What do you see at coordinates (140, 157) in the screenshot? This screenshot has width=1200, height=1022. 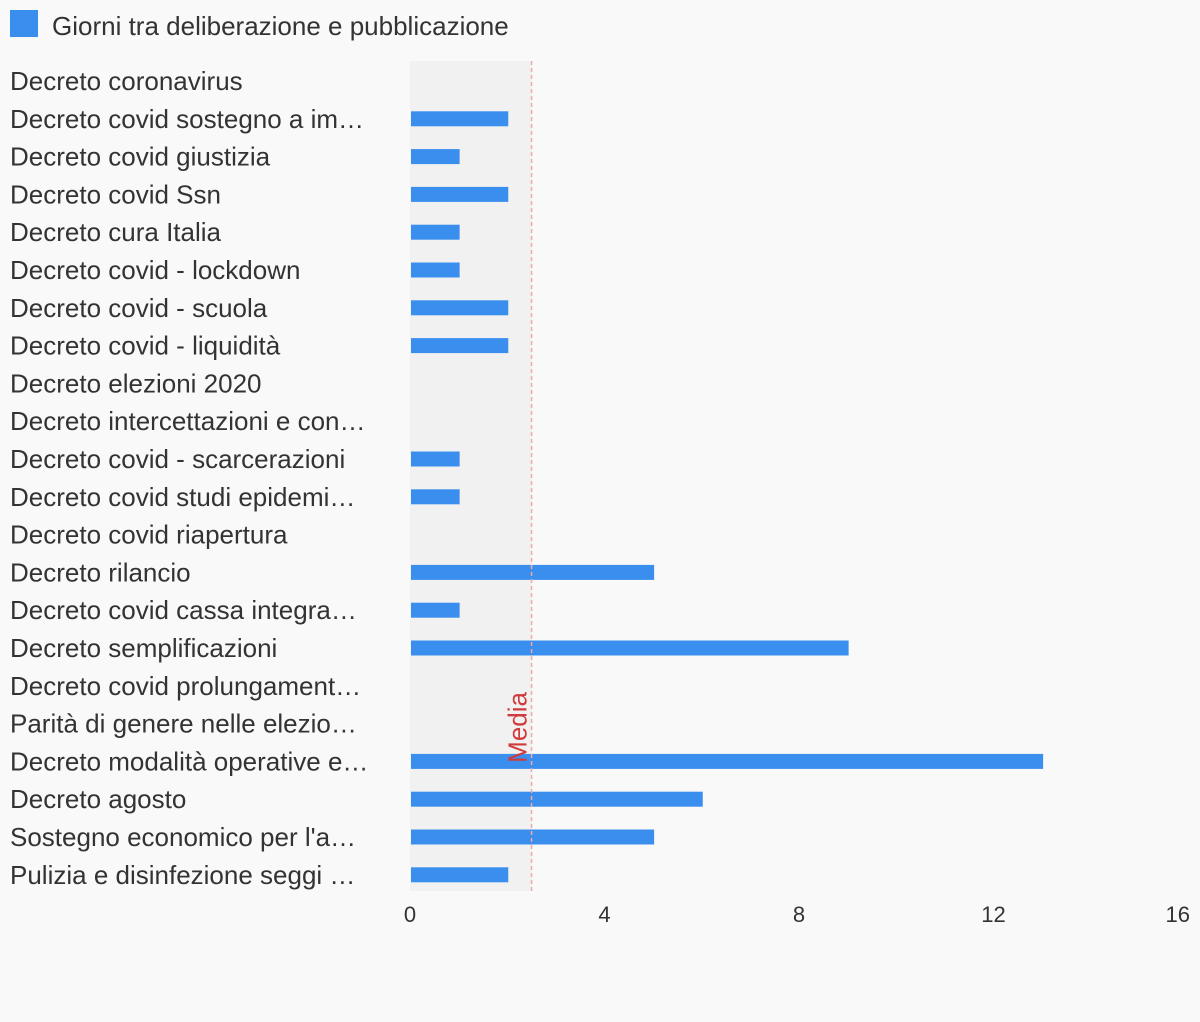 I see `category-label: Decreto covid giustizia` at bounding box center [140, 157].